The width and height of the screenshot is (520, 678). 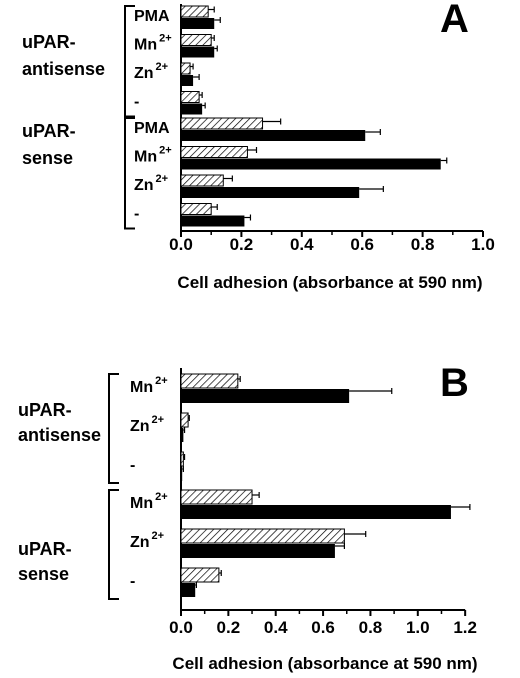 I want to click on panel-letter-b: B, so click(x=454, y=383).